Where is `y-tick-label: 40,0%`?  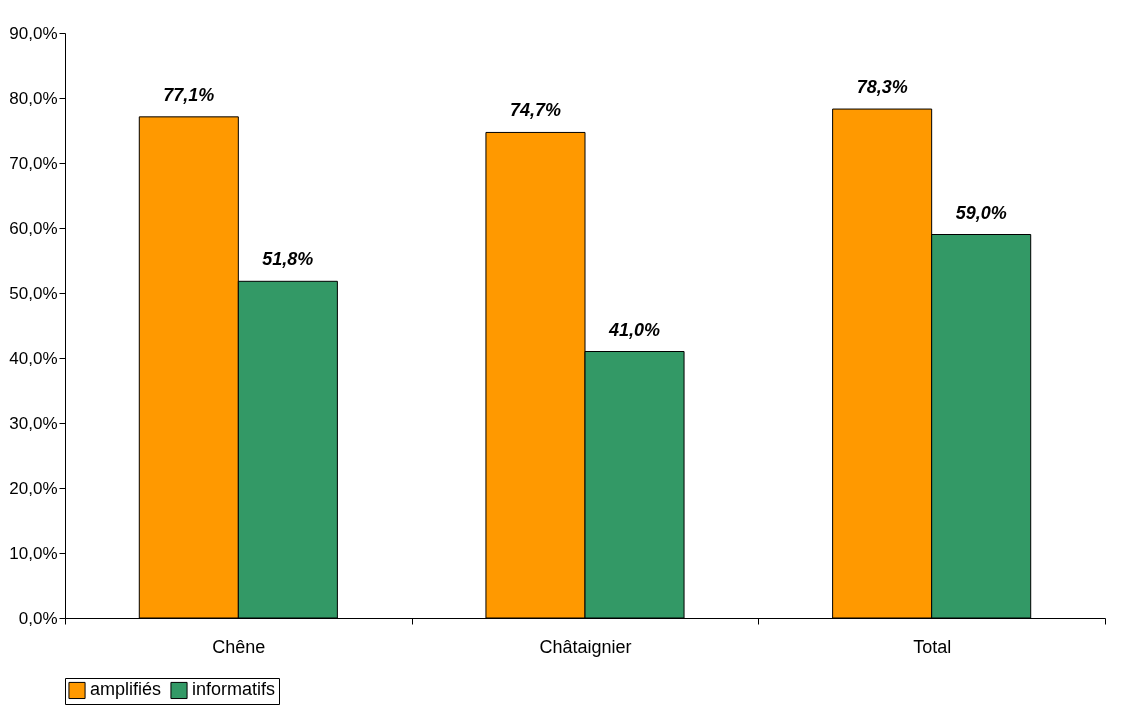
y-tick-label: 40,0% is located at coordinates (33, 358).